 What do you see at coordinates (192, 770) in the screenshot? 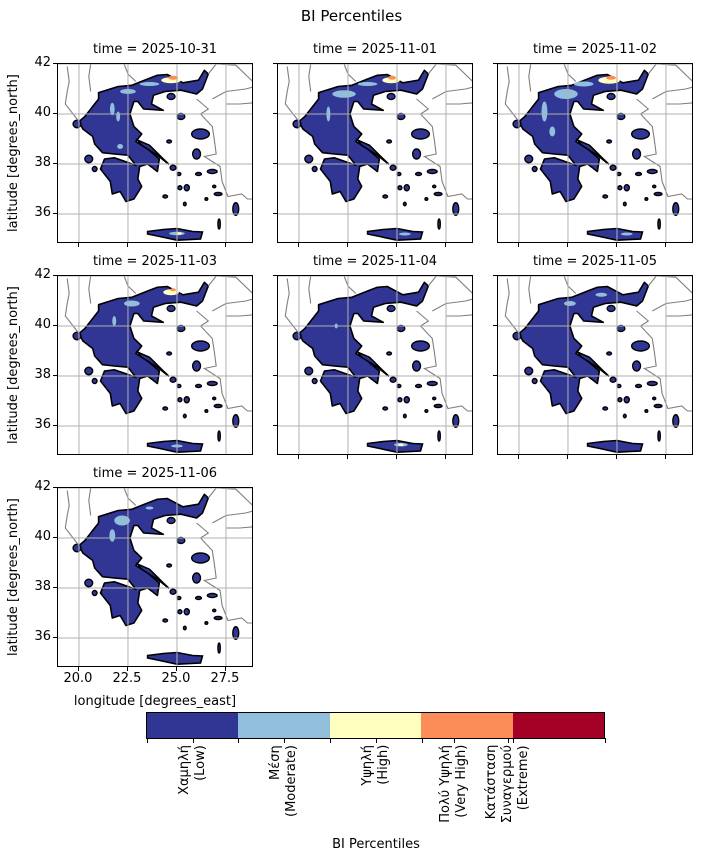
I see `colorbar-tick-label: Χαμηλή (Low)` at bounding box center [192, 770].